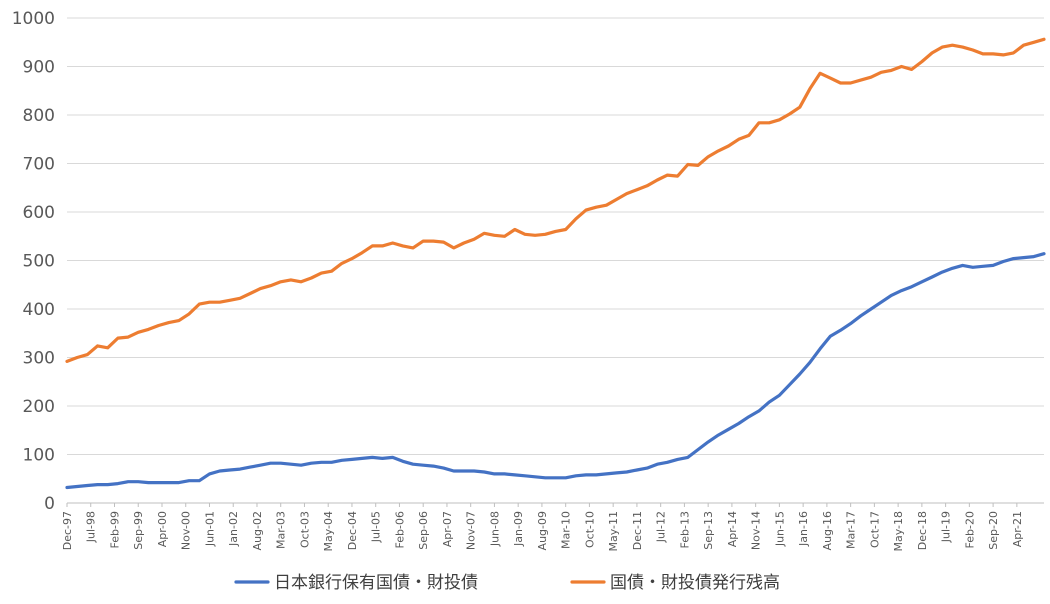 Image resolution: width=1050 pixels, height=604 pixels. I want to click on legend-label-1: 国債・財投債発行残高, so click(695, 583).